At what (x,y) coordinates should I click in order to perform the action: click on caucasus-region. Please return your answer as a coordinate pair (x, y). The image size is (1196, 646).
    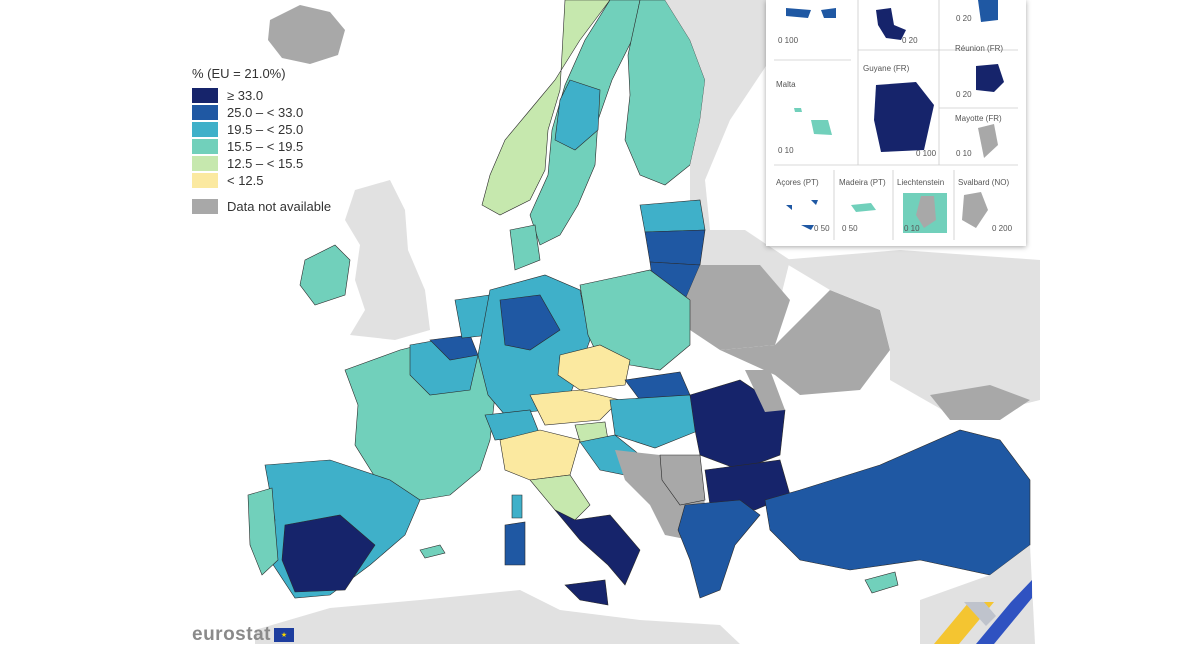
    Looking at the image, I should click on (980, 402).